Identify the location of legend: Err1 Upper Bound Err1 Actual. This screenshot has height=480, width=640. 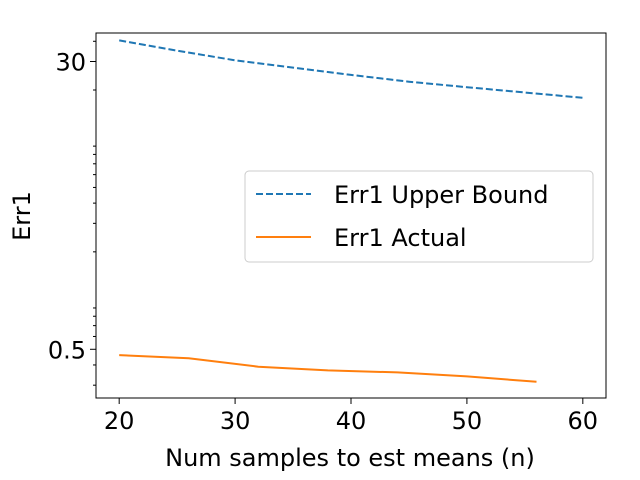
(419, 216).